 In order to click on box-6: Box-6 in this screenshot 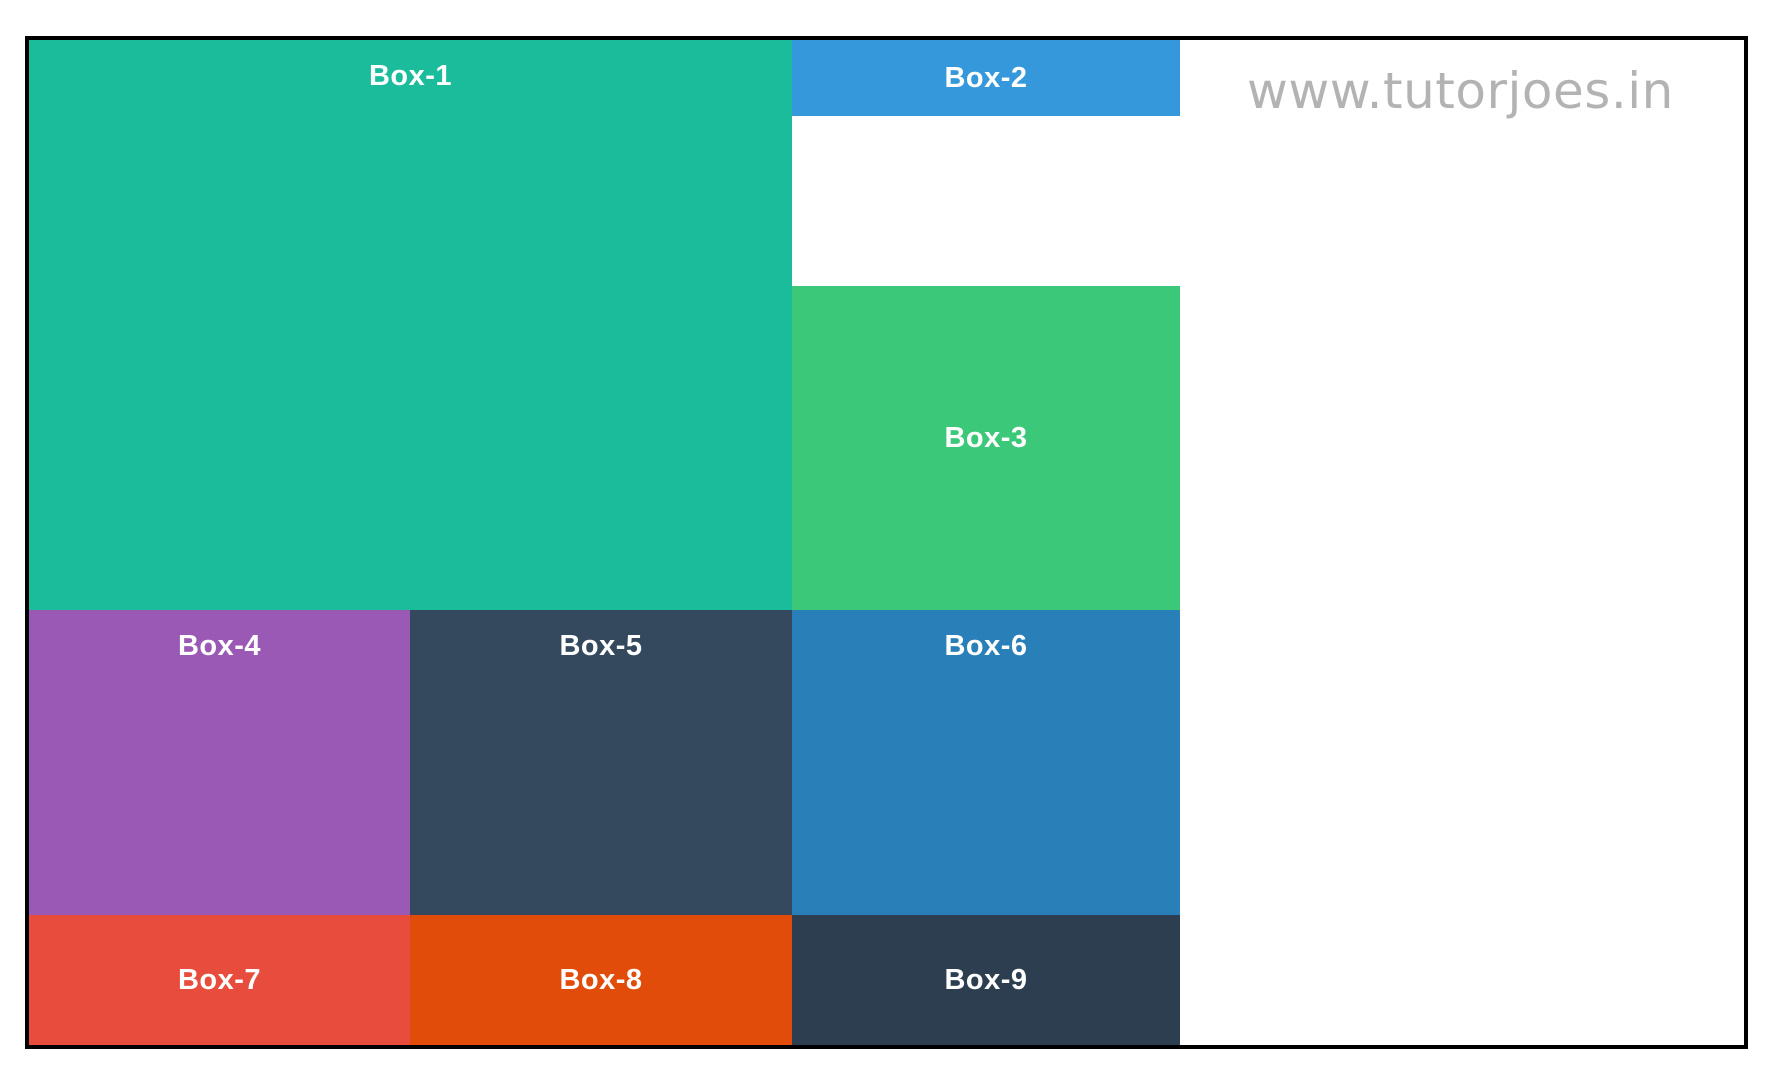, I will do `click(986, 762)`.